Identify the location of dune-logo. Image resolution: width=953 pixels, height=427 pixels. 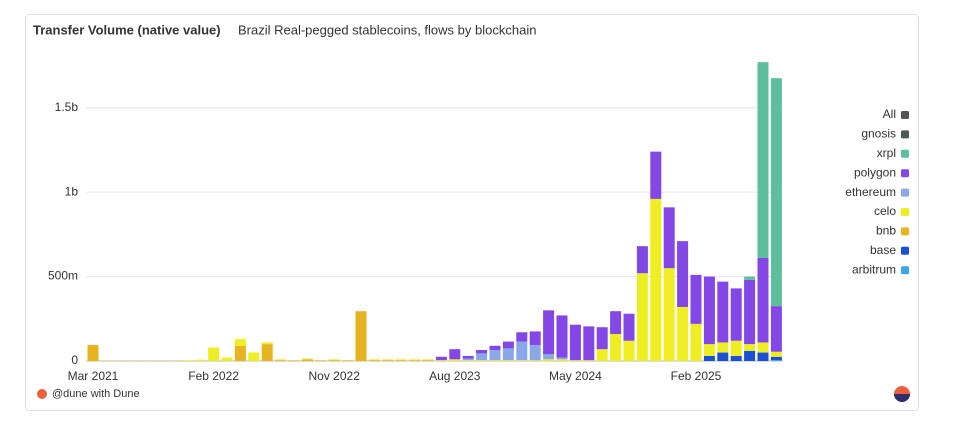
(42, 394).